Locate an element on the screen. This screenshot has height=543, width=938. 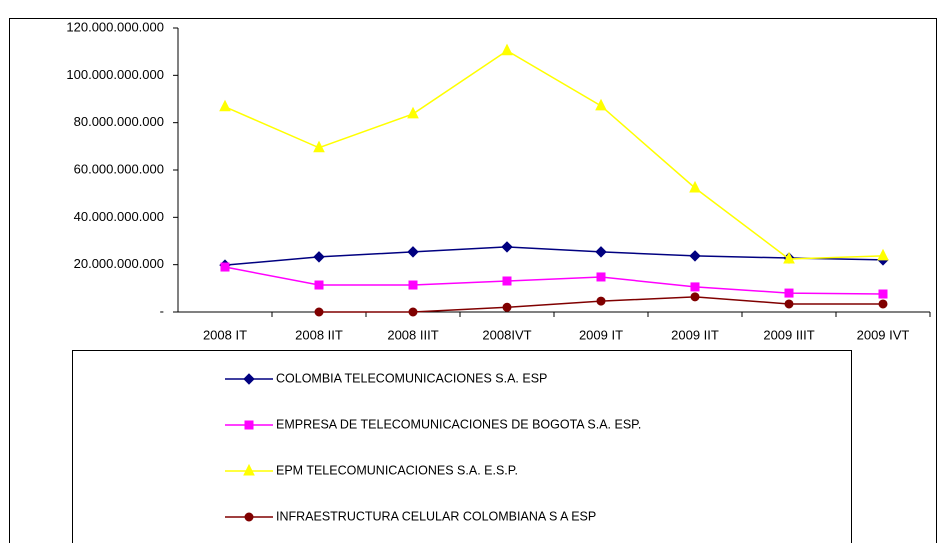
y-tick-label: 20.000.000.000 is located at coordinates (119, 263).